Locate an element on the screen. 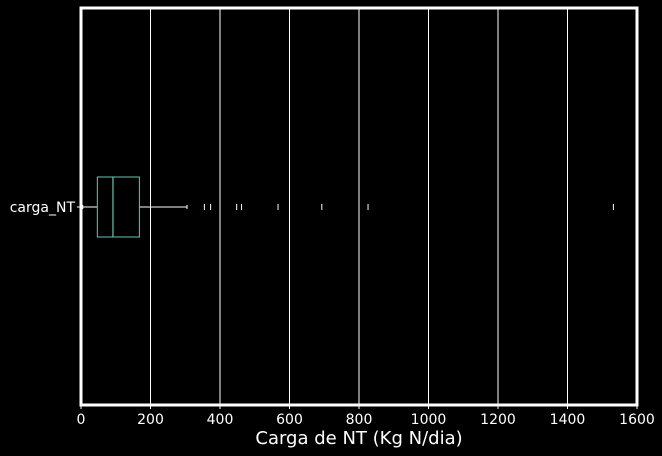  category-label: carga_NT is located at coordinates (43, 208).